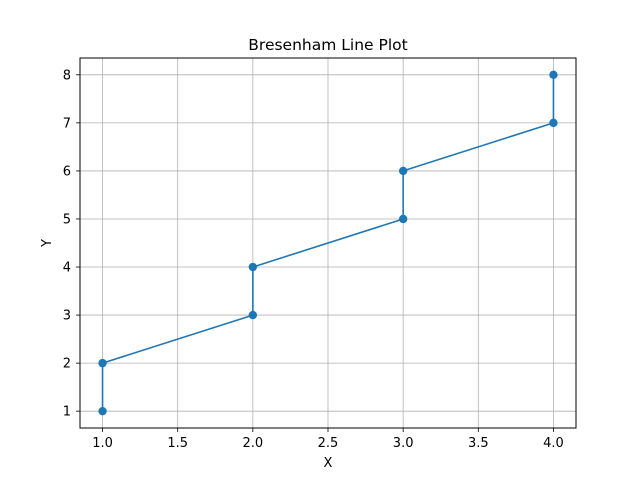 Image resolution: width=640 pixels, height=480 pixels. Describe the element at coordinates (67, 75) in the screenshot. I see `y-tick-label: 8` at that location.